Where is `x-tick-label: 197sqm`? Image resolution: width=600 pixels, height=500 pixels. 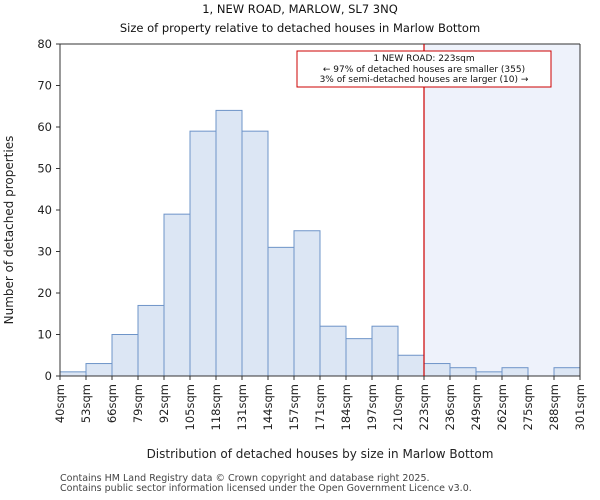
x-tick-label: 197sqm is located at coordinates (372, 407).